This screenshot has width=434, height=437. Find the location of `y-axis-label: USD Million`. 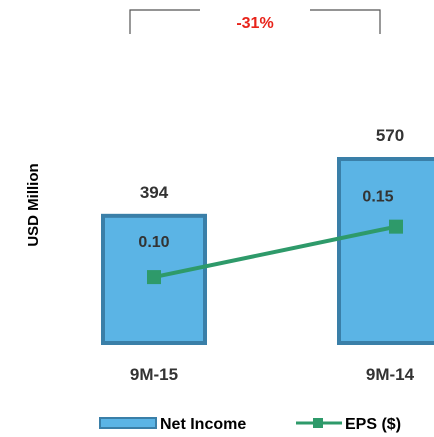

y-axis-label: USD Million is located at coordinates (33, 204).